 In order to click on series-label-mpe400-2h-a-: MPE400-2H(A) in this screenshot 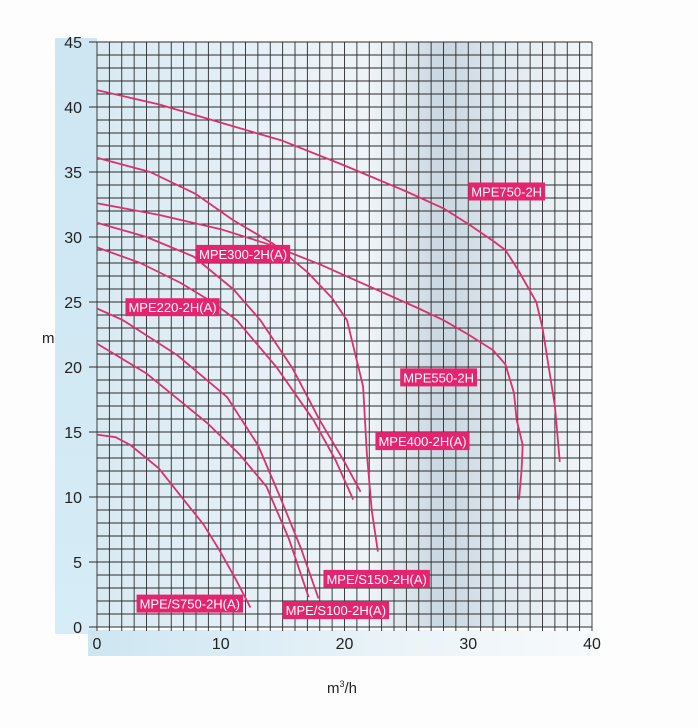, I will do `click(422, 441)`.